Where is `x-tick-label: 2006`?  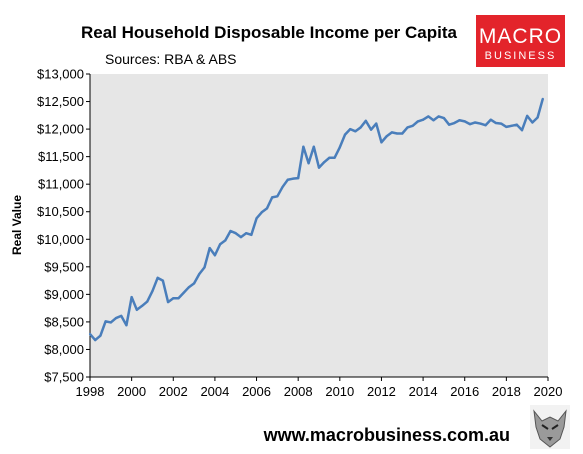
x-tick-label: 2006 is located at coordinates (256, 391).